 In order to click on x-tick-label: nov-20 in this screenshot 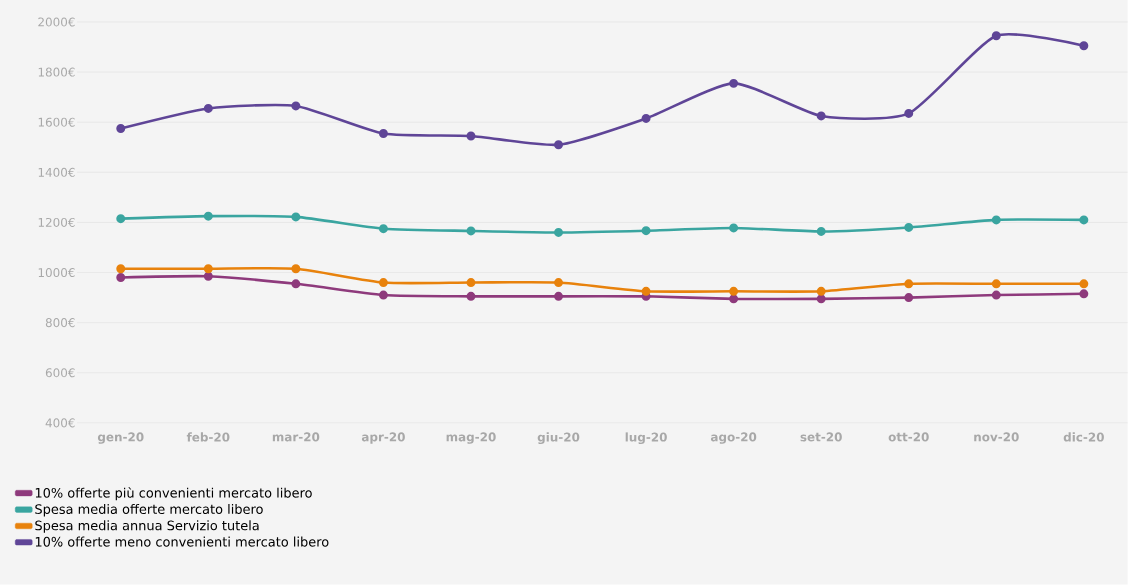, I will do `click(996, 437)`.